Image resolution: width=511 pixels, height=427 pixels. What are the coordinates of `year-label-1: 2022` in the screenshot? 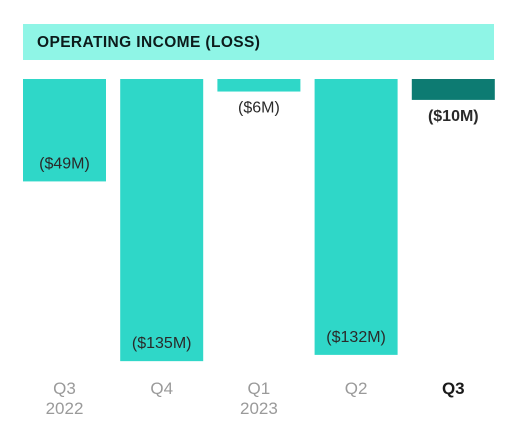 It's located at (65, 408).